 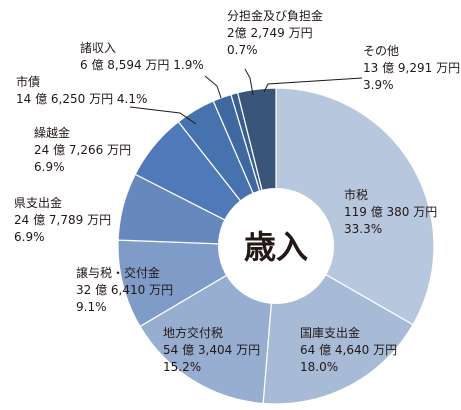 What do you see at coordinates (98, 47) in the screenshot?
I see `slice-name-8: 諸収入` at bounding box center [98, 47].